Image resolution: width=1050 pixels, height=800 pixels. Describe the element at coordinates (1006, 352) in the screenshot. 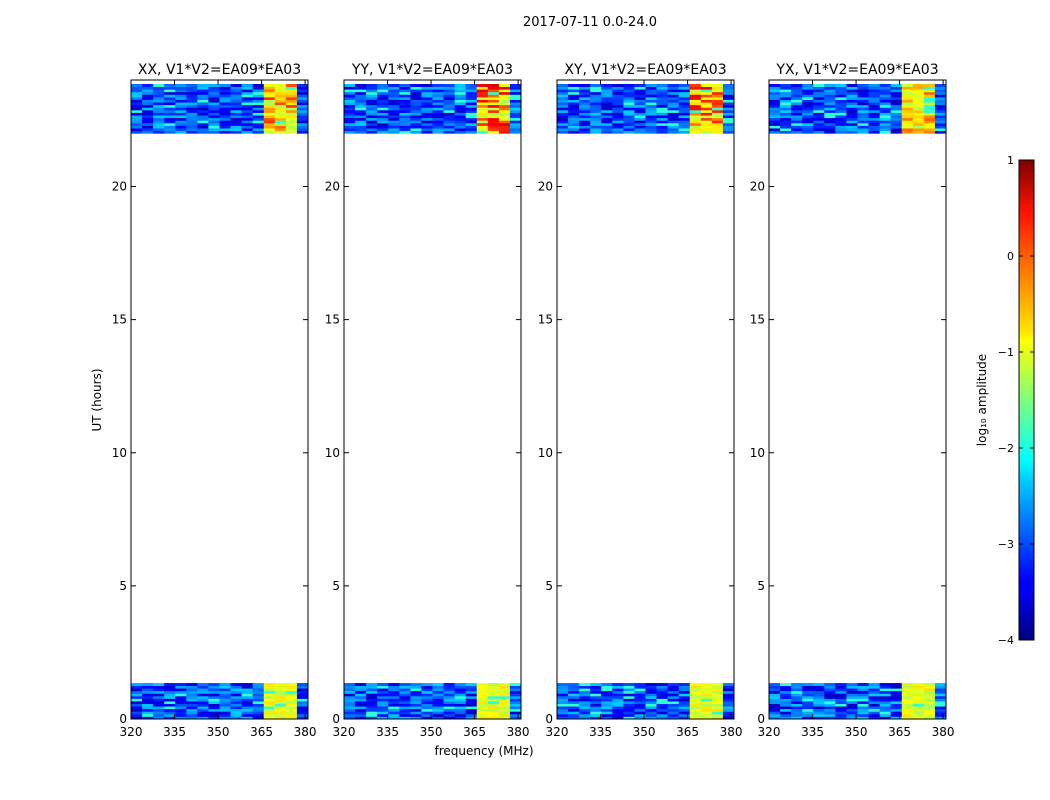

I see `colorbar-tick-label: −1` at that location.